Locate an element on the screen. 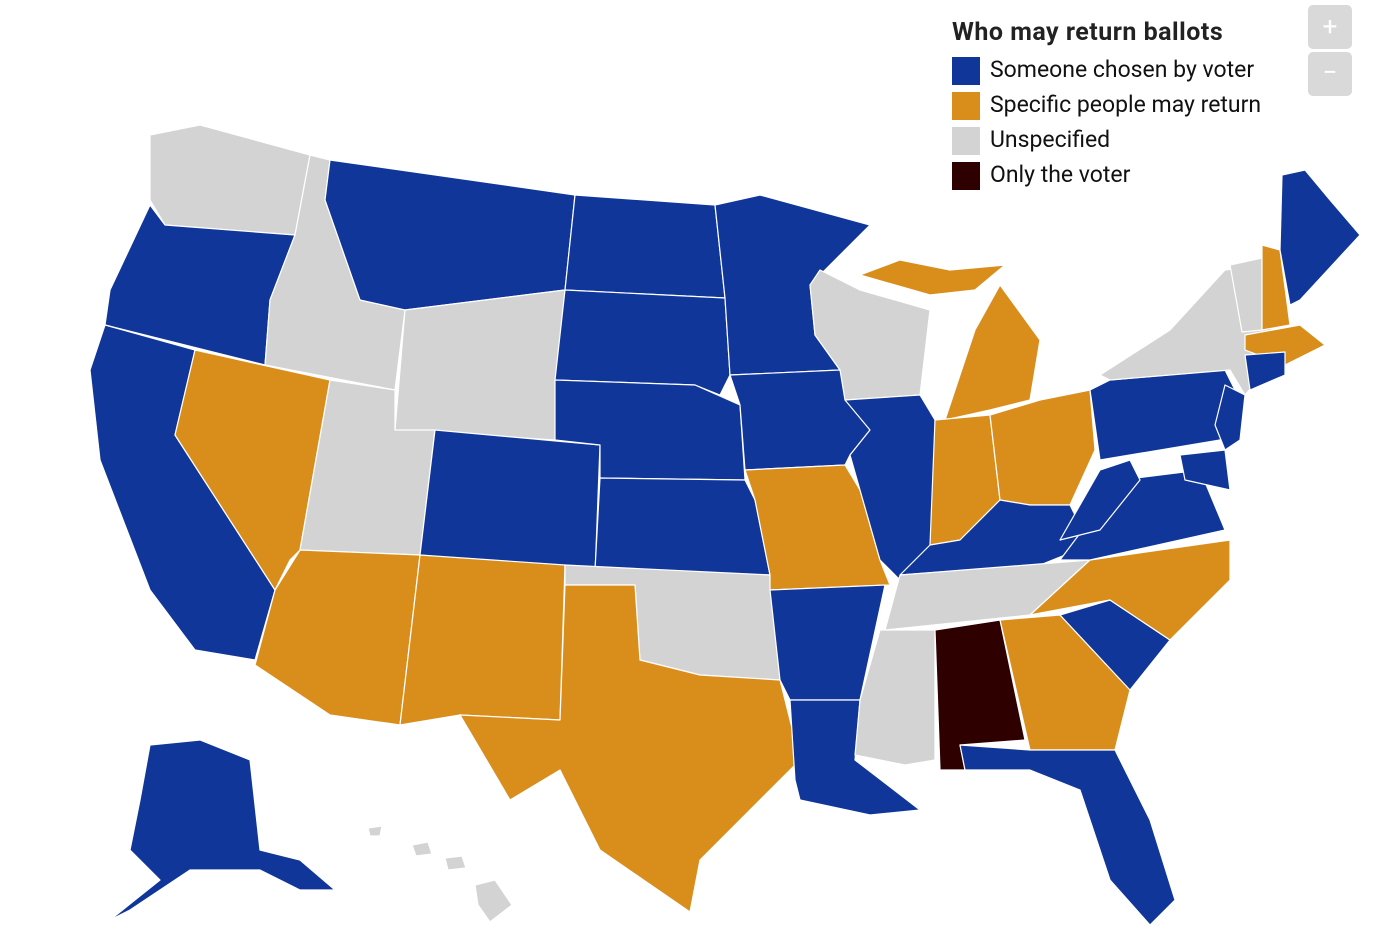  zoom-in-button is located at coordinates (1330, 27).